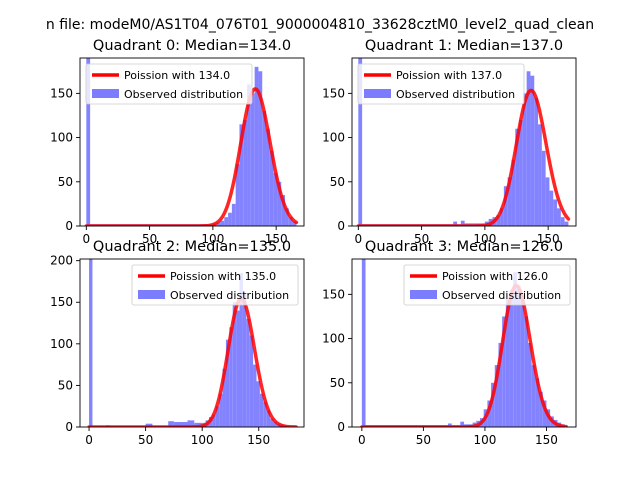 The height and width of the screenshot is (480, 640). I want to click on y-tick-label: 0, so click(69, 427).